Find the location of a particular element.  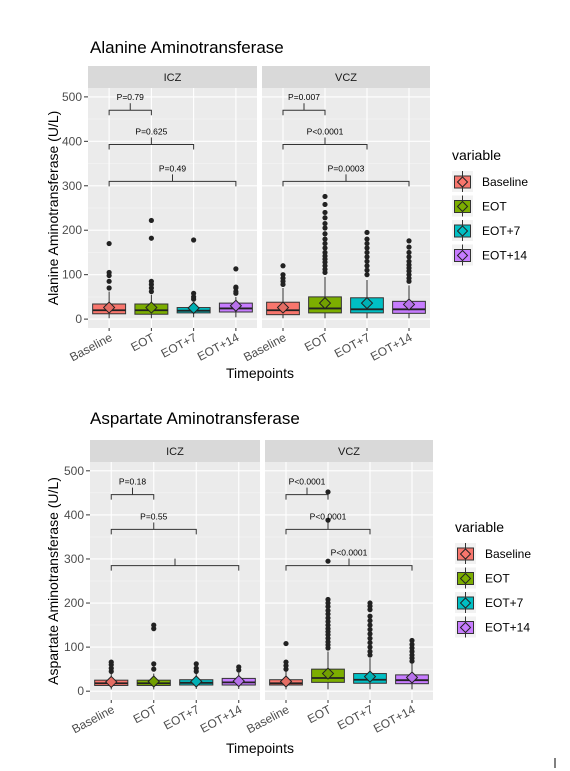

y-axis-label: Alanine Aminotransferase (U/L) is located at coordinates (53, 208).